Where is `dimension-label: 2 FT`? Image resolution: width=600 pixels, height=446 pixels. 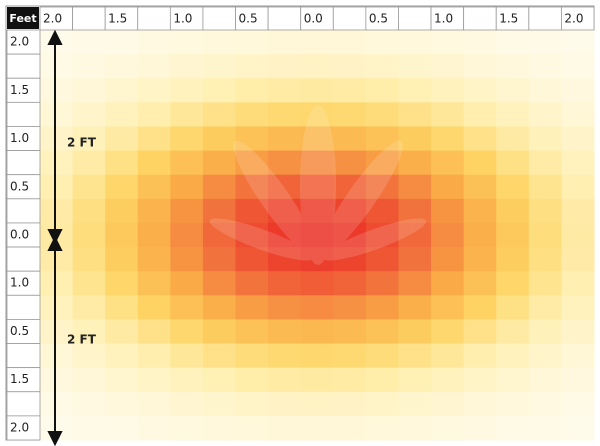 dimension-label: 2 FT is located at coordinates (82, 340).